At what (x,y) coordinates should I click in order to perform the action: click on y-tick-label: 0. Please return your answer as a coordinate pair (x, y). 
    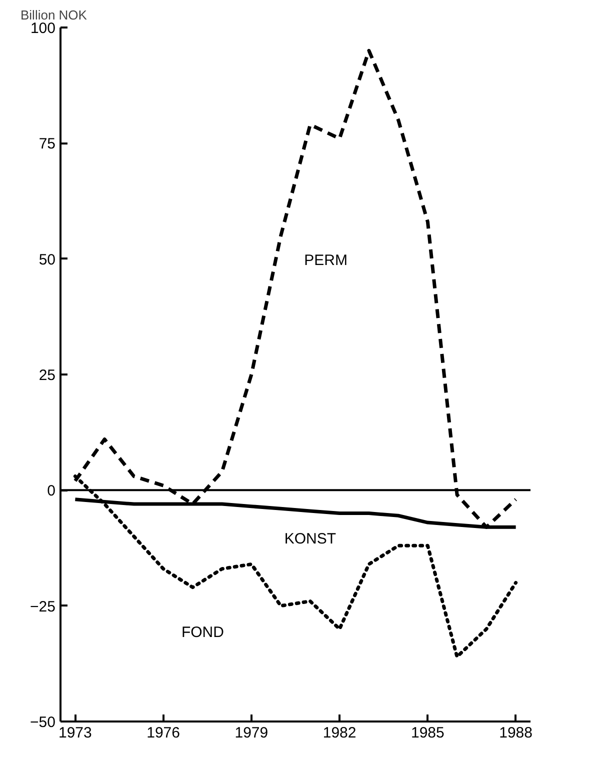
    Looking at the image, I should click on (51, 491).